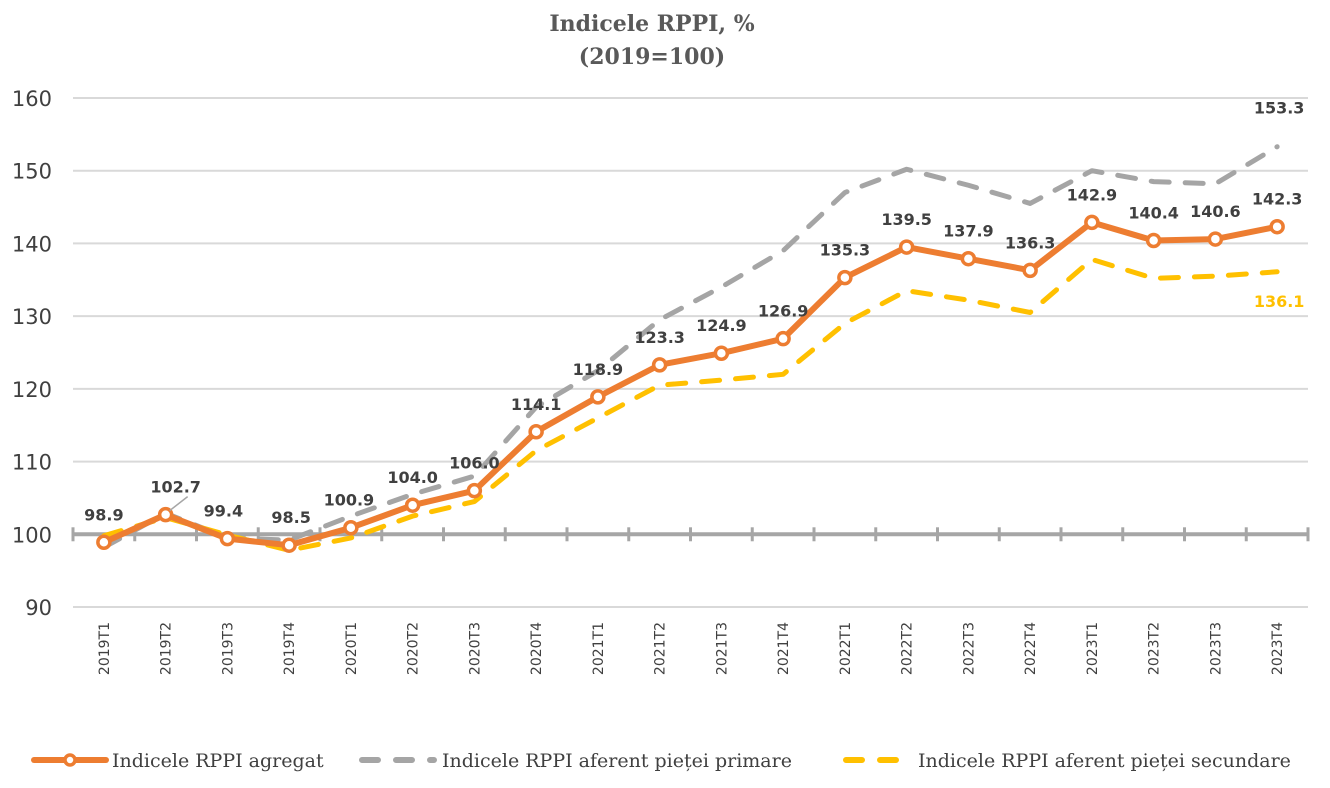 This screenshot has width=1330, height=788. I want to click on data-label: 100.9, so click(349, 500).